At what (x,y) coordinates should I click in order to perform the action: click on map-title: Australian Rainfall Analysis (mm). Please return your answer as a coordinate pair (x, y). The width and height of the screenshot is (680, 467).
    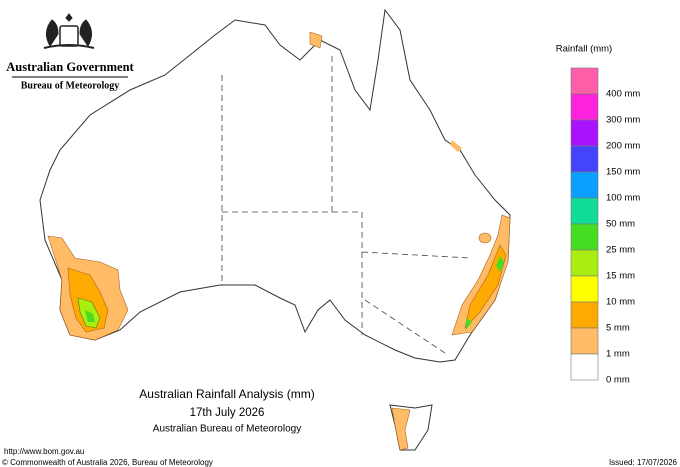
    Looking at the image, I should click on (226, 394).